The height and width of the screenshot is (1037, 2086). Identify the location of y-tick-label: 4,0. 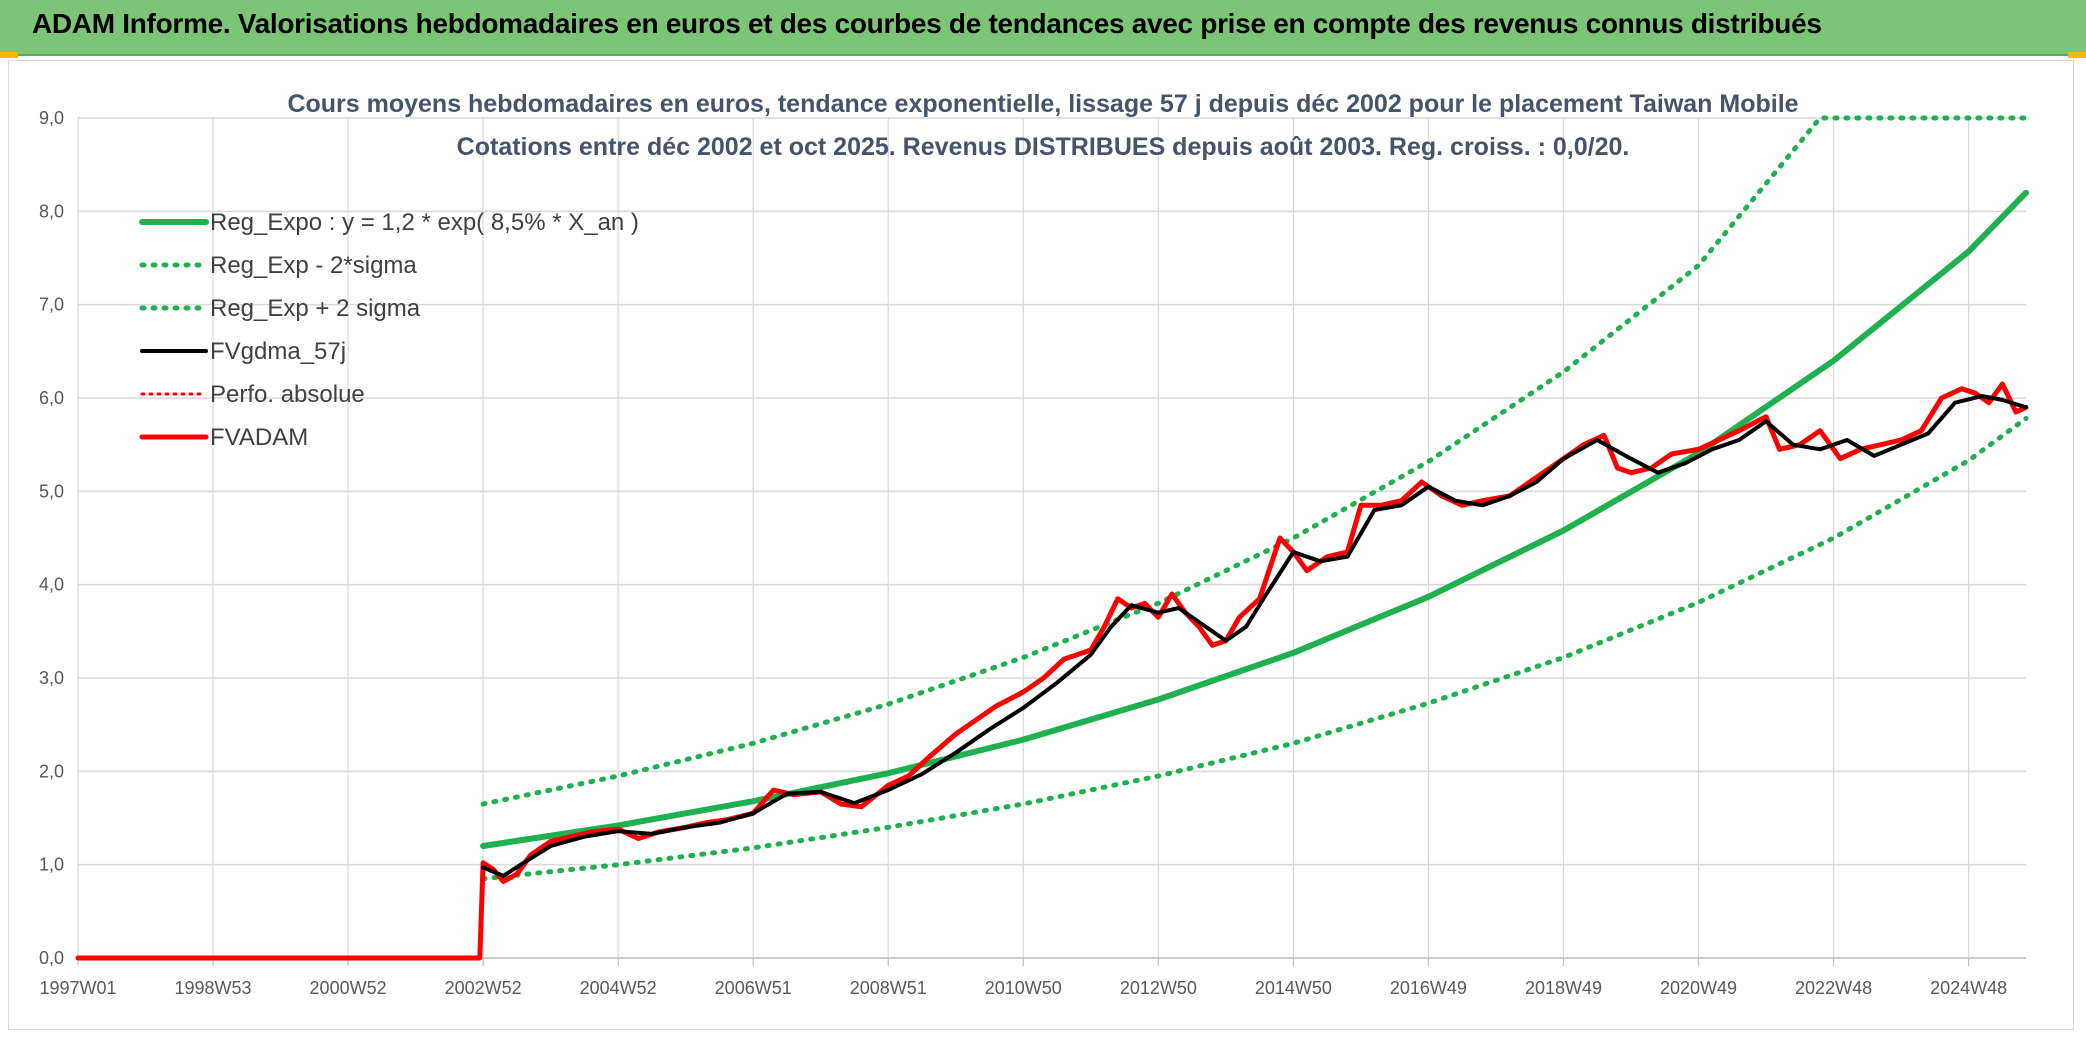
(51, 585).